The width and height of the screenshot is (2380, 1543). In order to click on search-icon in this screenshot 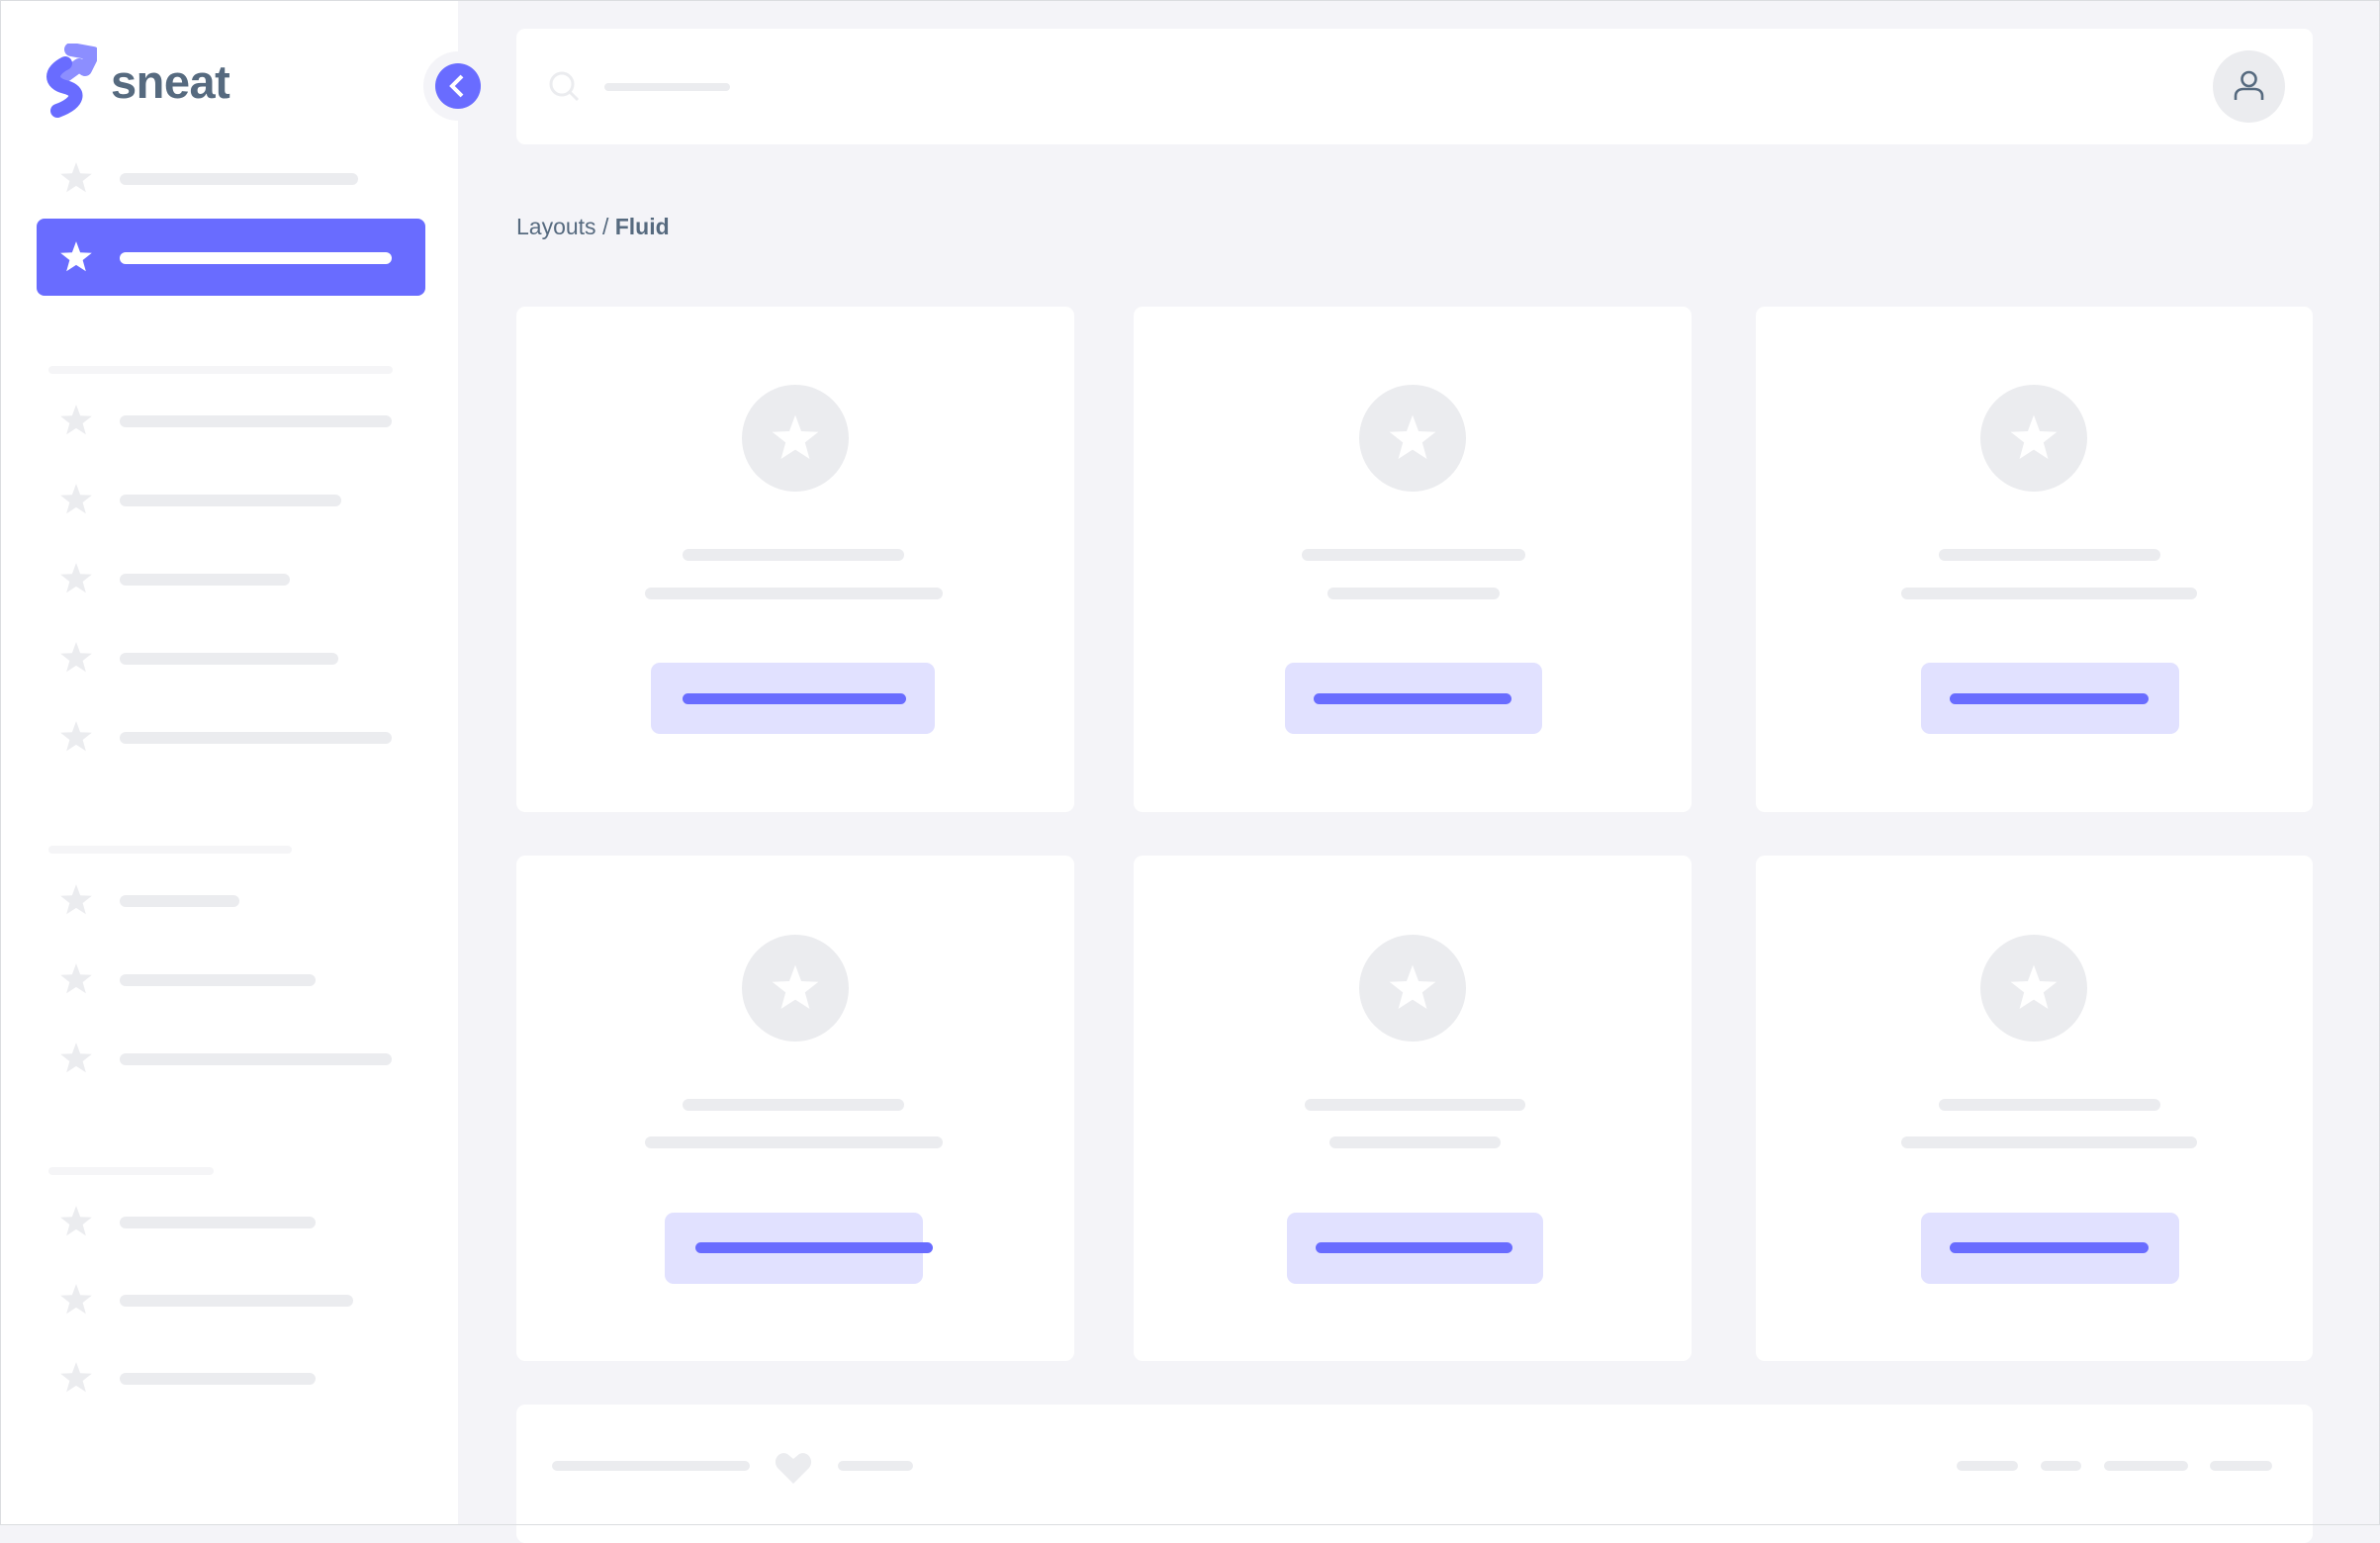, I will do `click(565, 87)`.